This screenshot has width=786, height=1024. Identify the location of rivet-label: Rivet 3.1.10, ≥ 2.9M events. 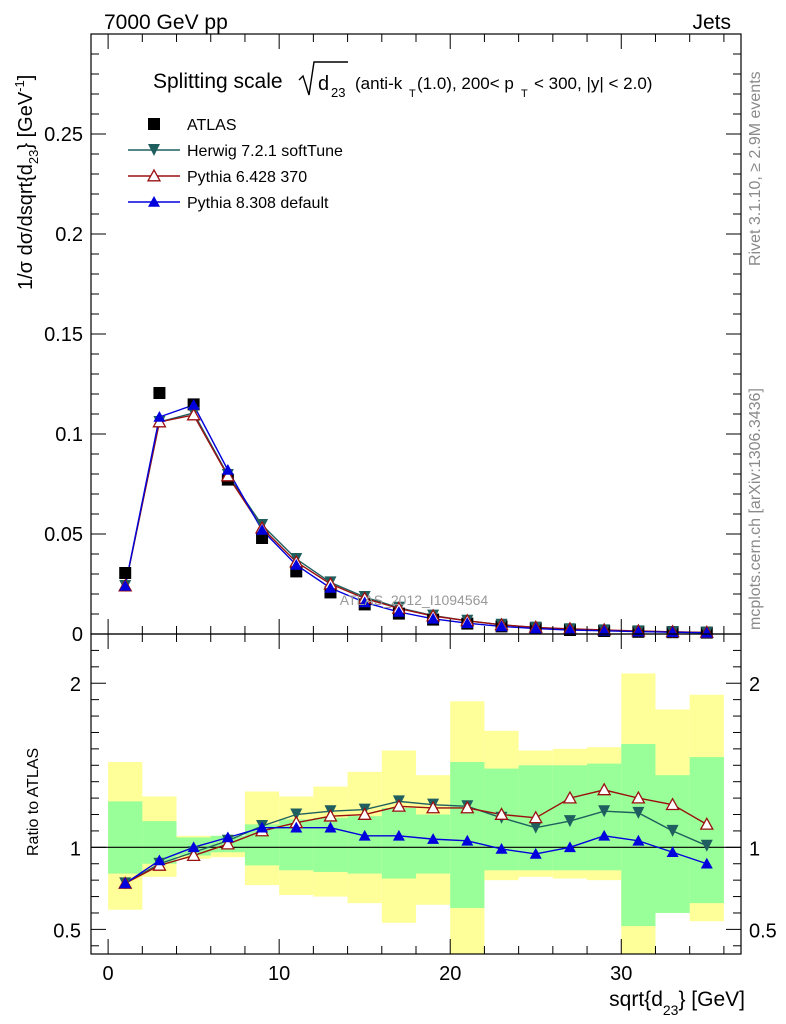
(755, 168).